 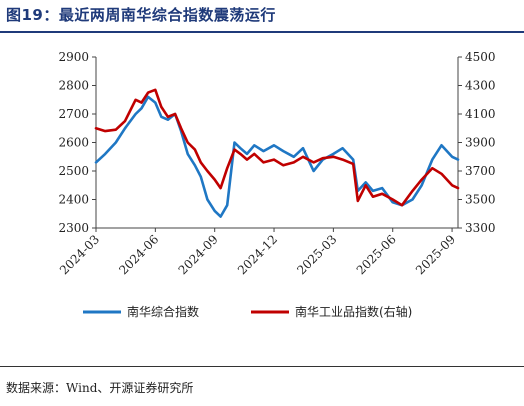 I want to click on left-tick-label: 2300, so click(x=73, y=228).